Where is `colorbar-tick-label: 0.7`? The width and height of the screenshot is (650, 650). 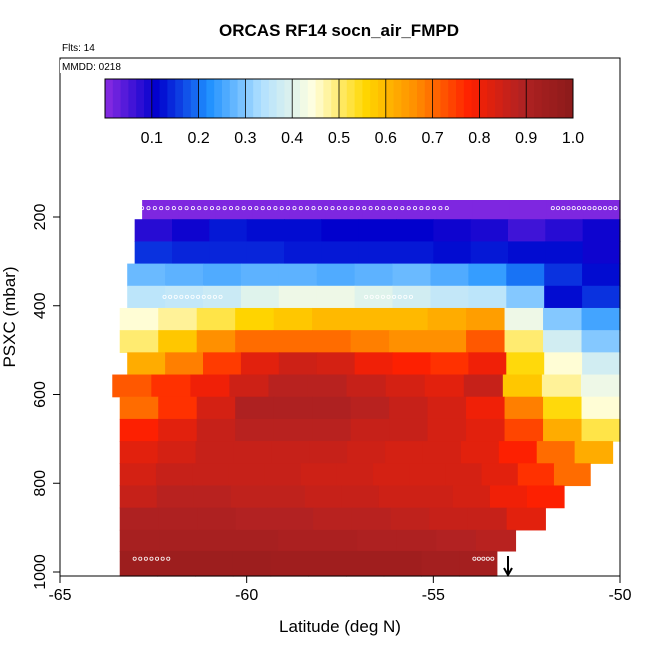
colorbar-tick-label: 0.7 is located at coordinates (432, 138).